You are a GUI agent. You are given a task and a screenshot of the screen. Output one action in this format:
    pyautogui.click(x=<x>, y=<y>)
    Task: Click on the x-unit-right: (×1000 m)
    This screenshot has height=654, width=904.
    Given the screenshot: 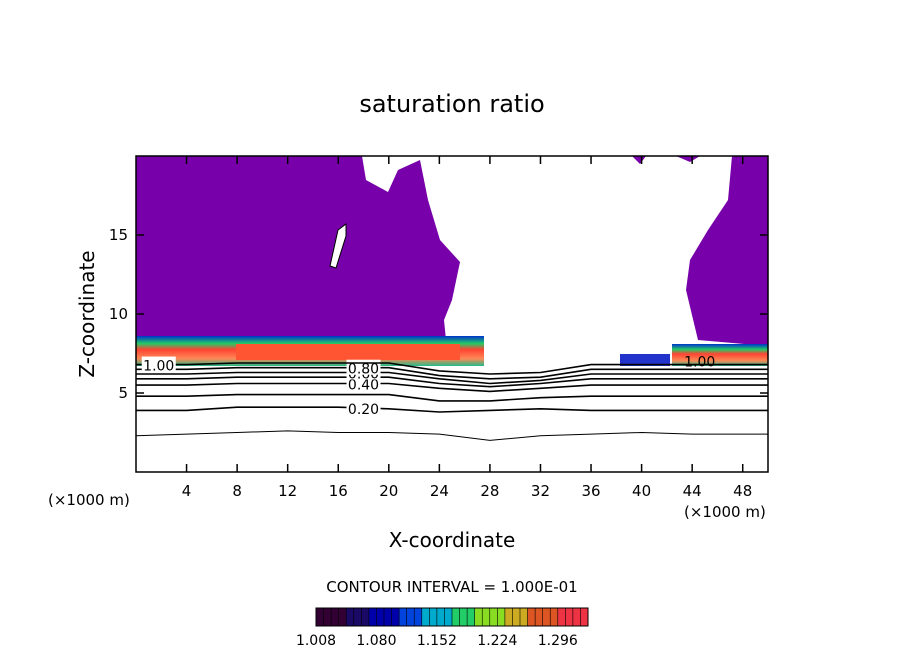 What is the action you would take?
    pyautogui.click(x=725, y=512)
    